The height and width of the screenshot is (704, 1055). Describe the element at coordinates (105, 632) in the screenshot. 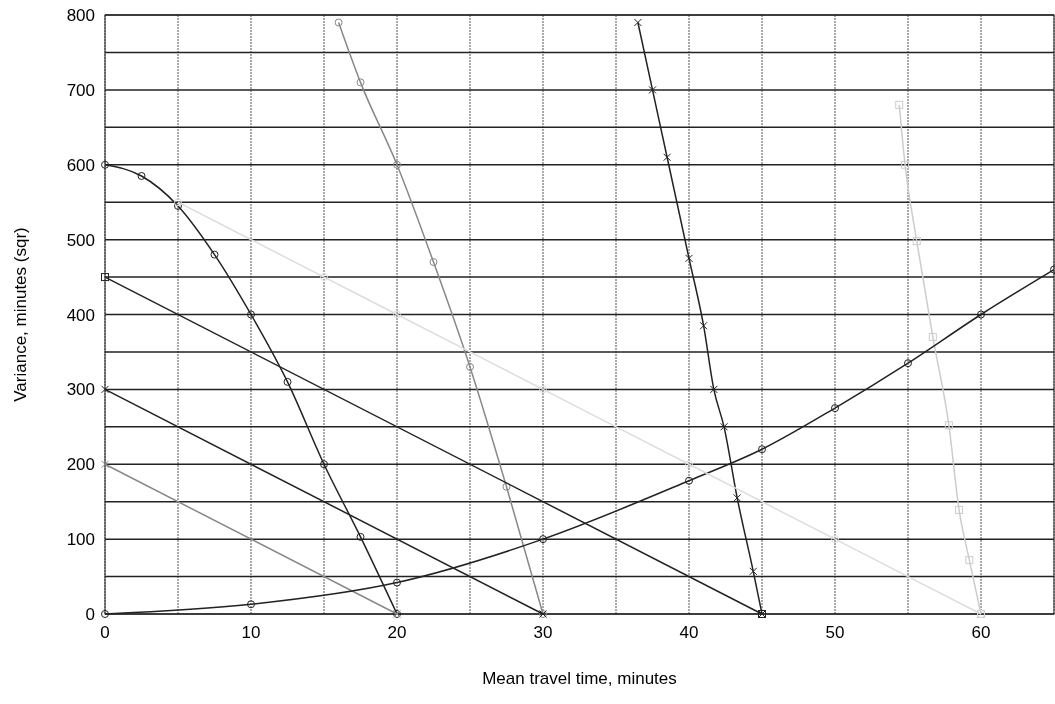

I see `x-tick-label: 0` at that location.